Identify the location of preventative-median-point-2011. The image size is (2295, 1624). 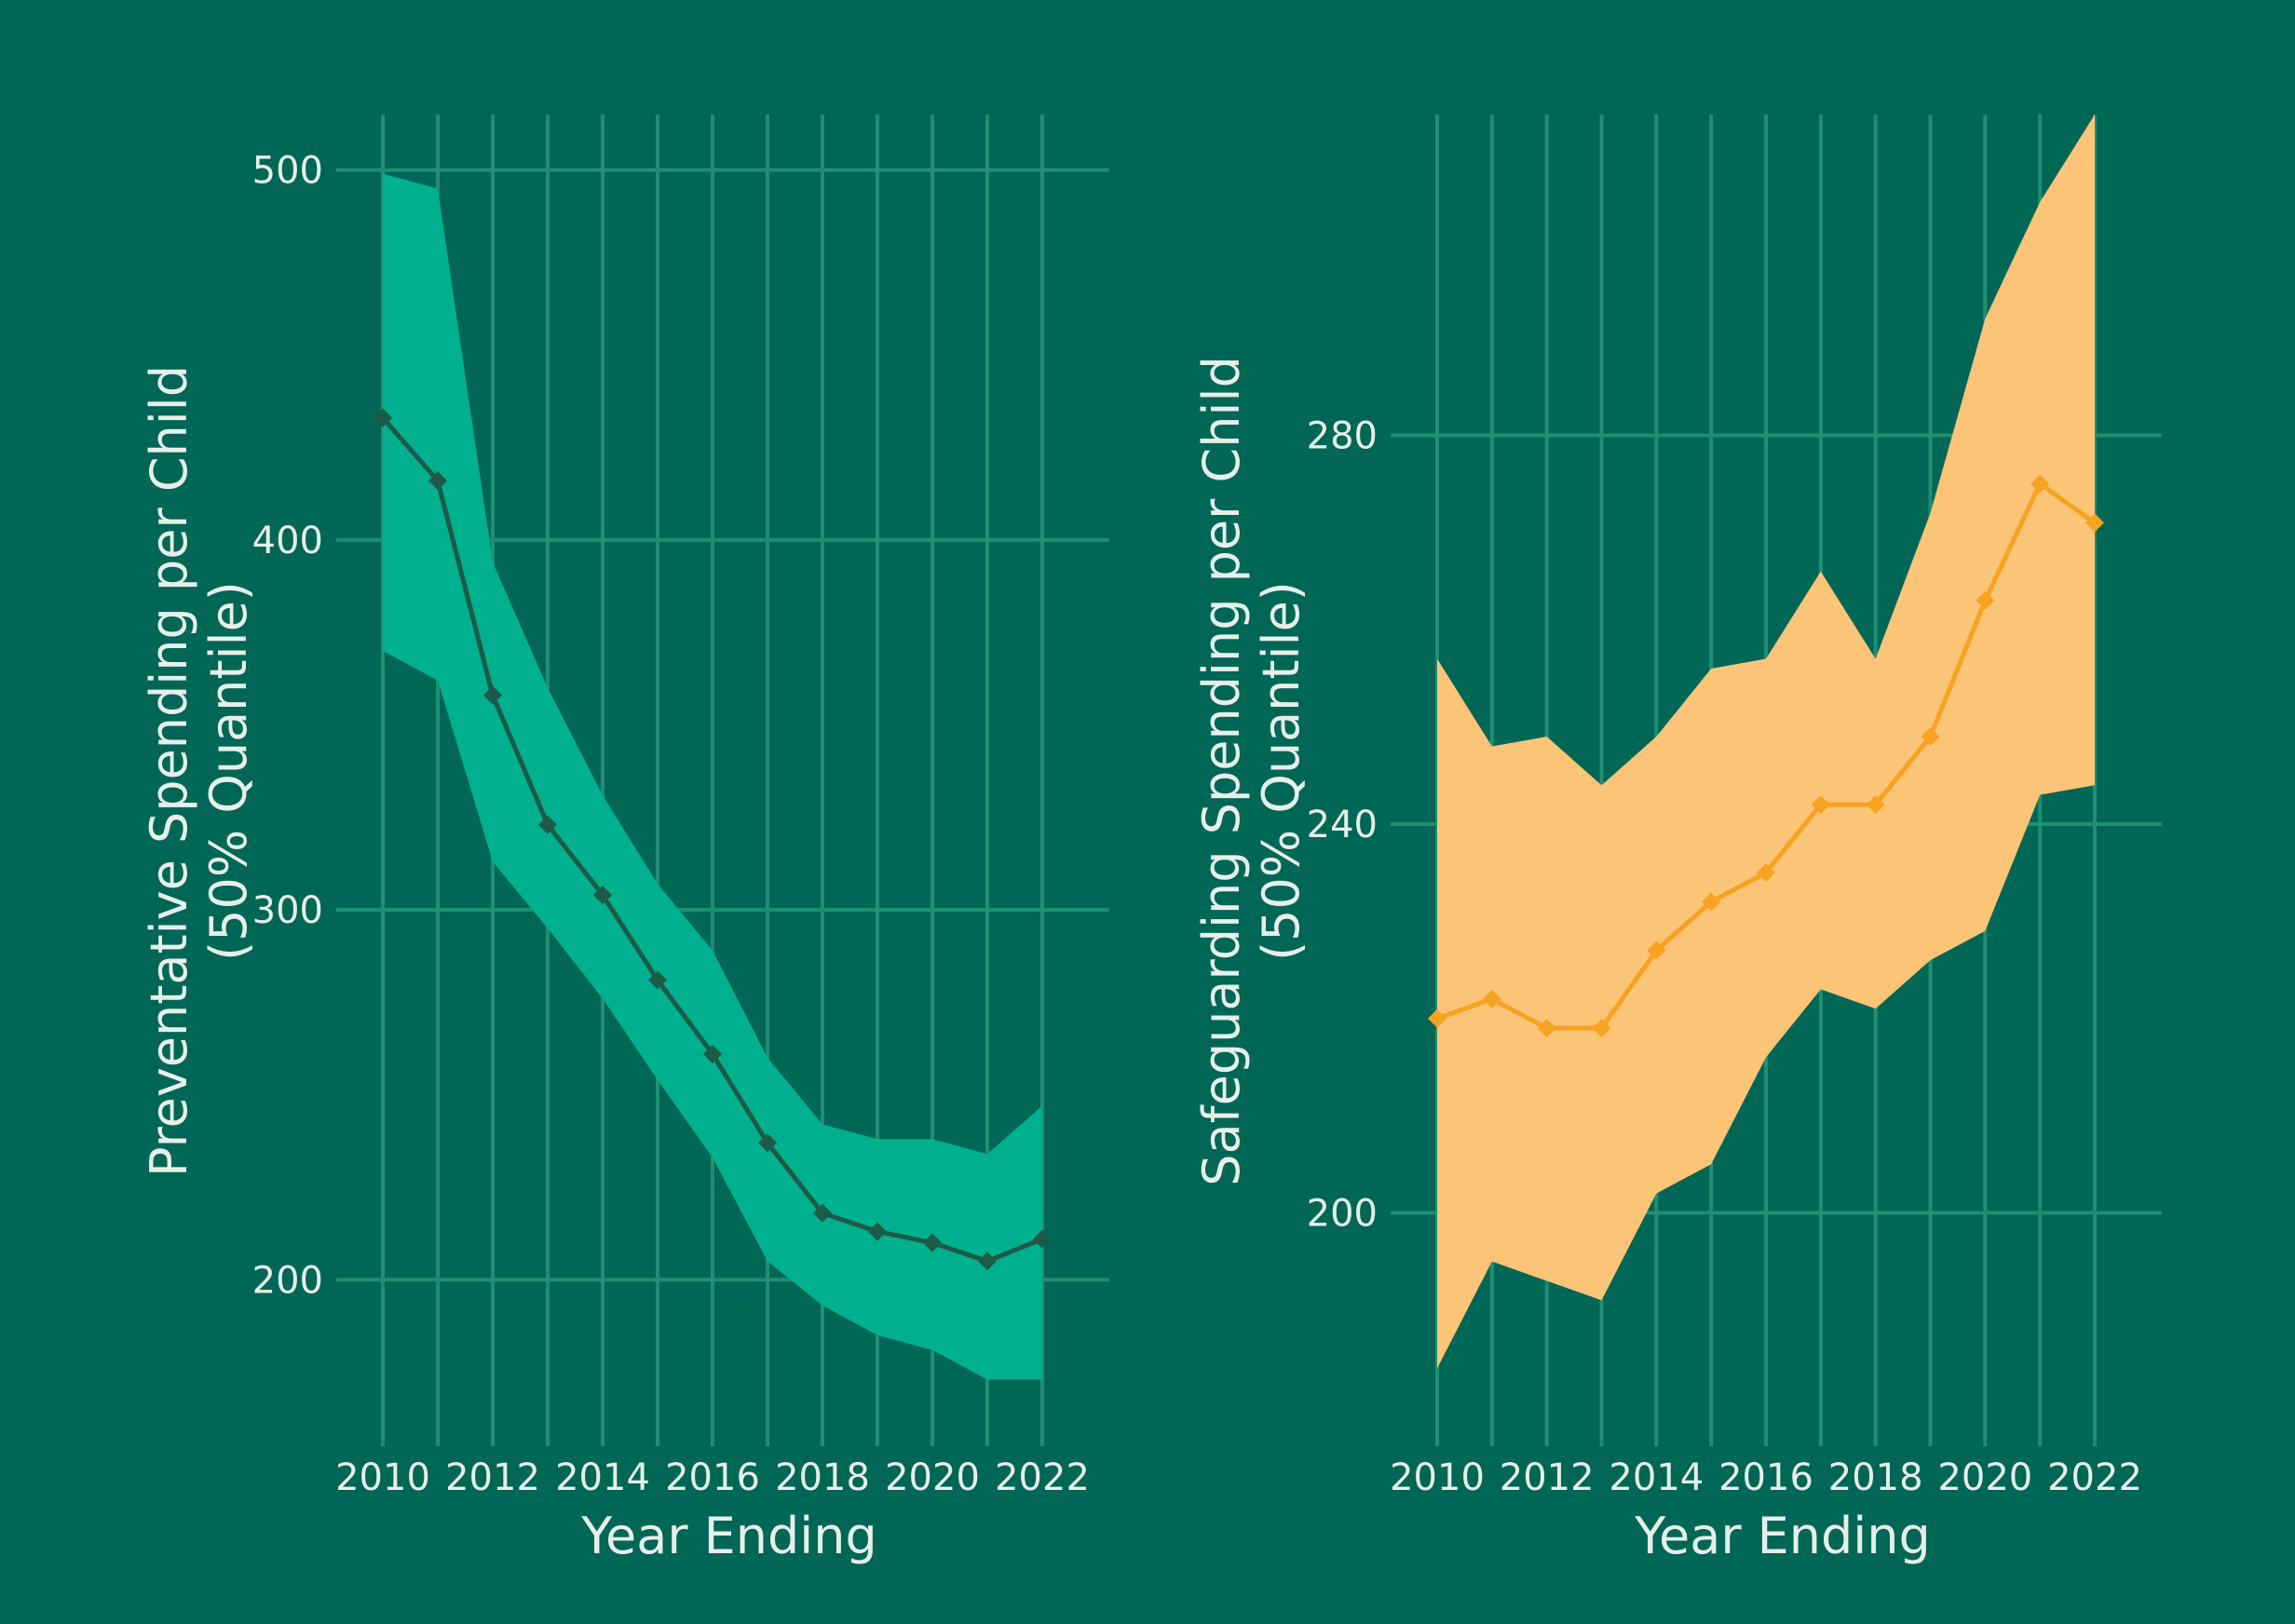
(437, 481).